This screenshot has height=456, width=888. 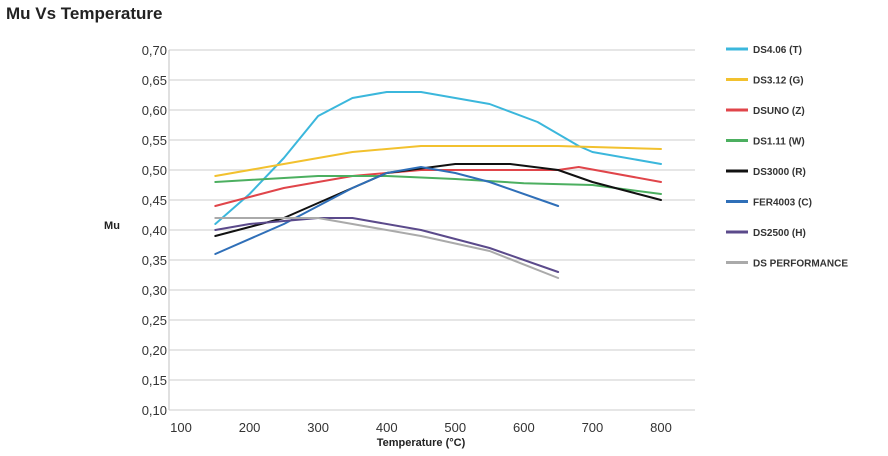 I want to click on chart-title: Mu Vs Temperature, so click(x=84, y=13).